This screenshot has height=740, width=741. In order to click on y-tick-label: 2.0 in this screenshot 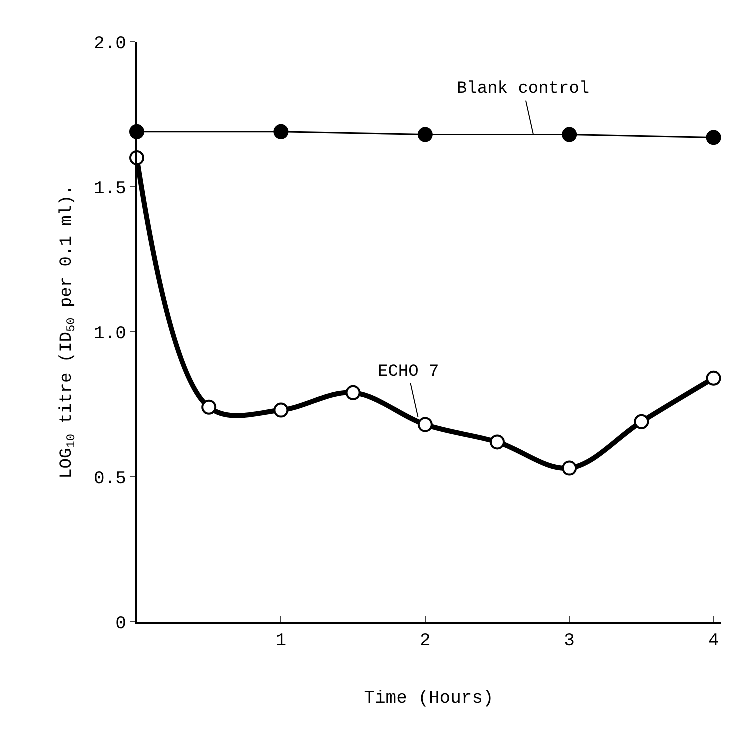, I will do `click(110, 44)`.